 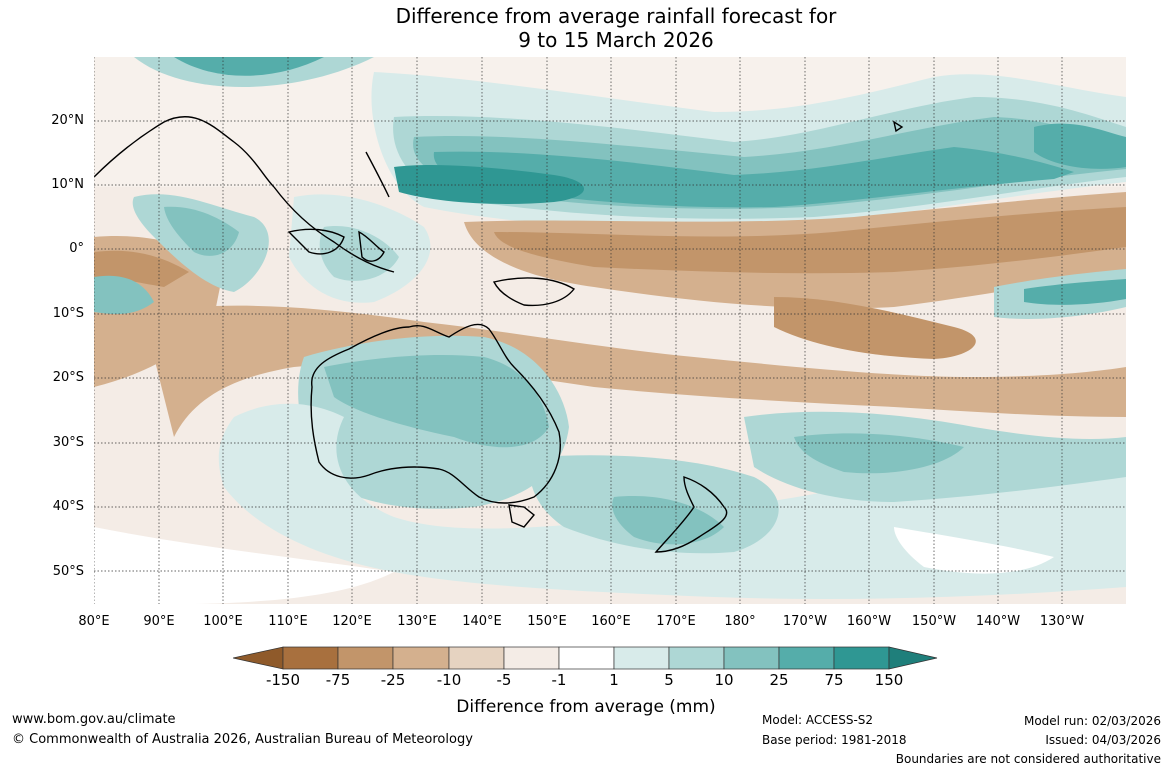 What do you see at coordinates (724, 680) in the screenshot?
I see `colorbar-tick: 10` at bounding box center [724, 680].